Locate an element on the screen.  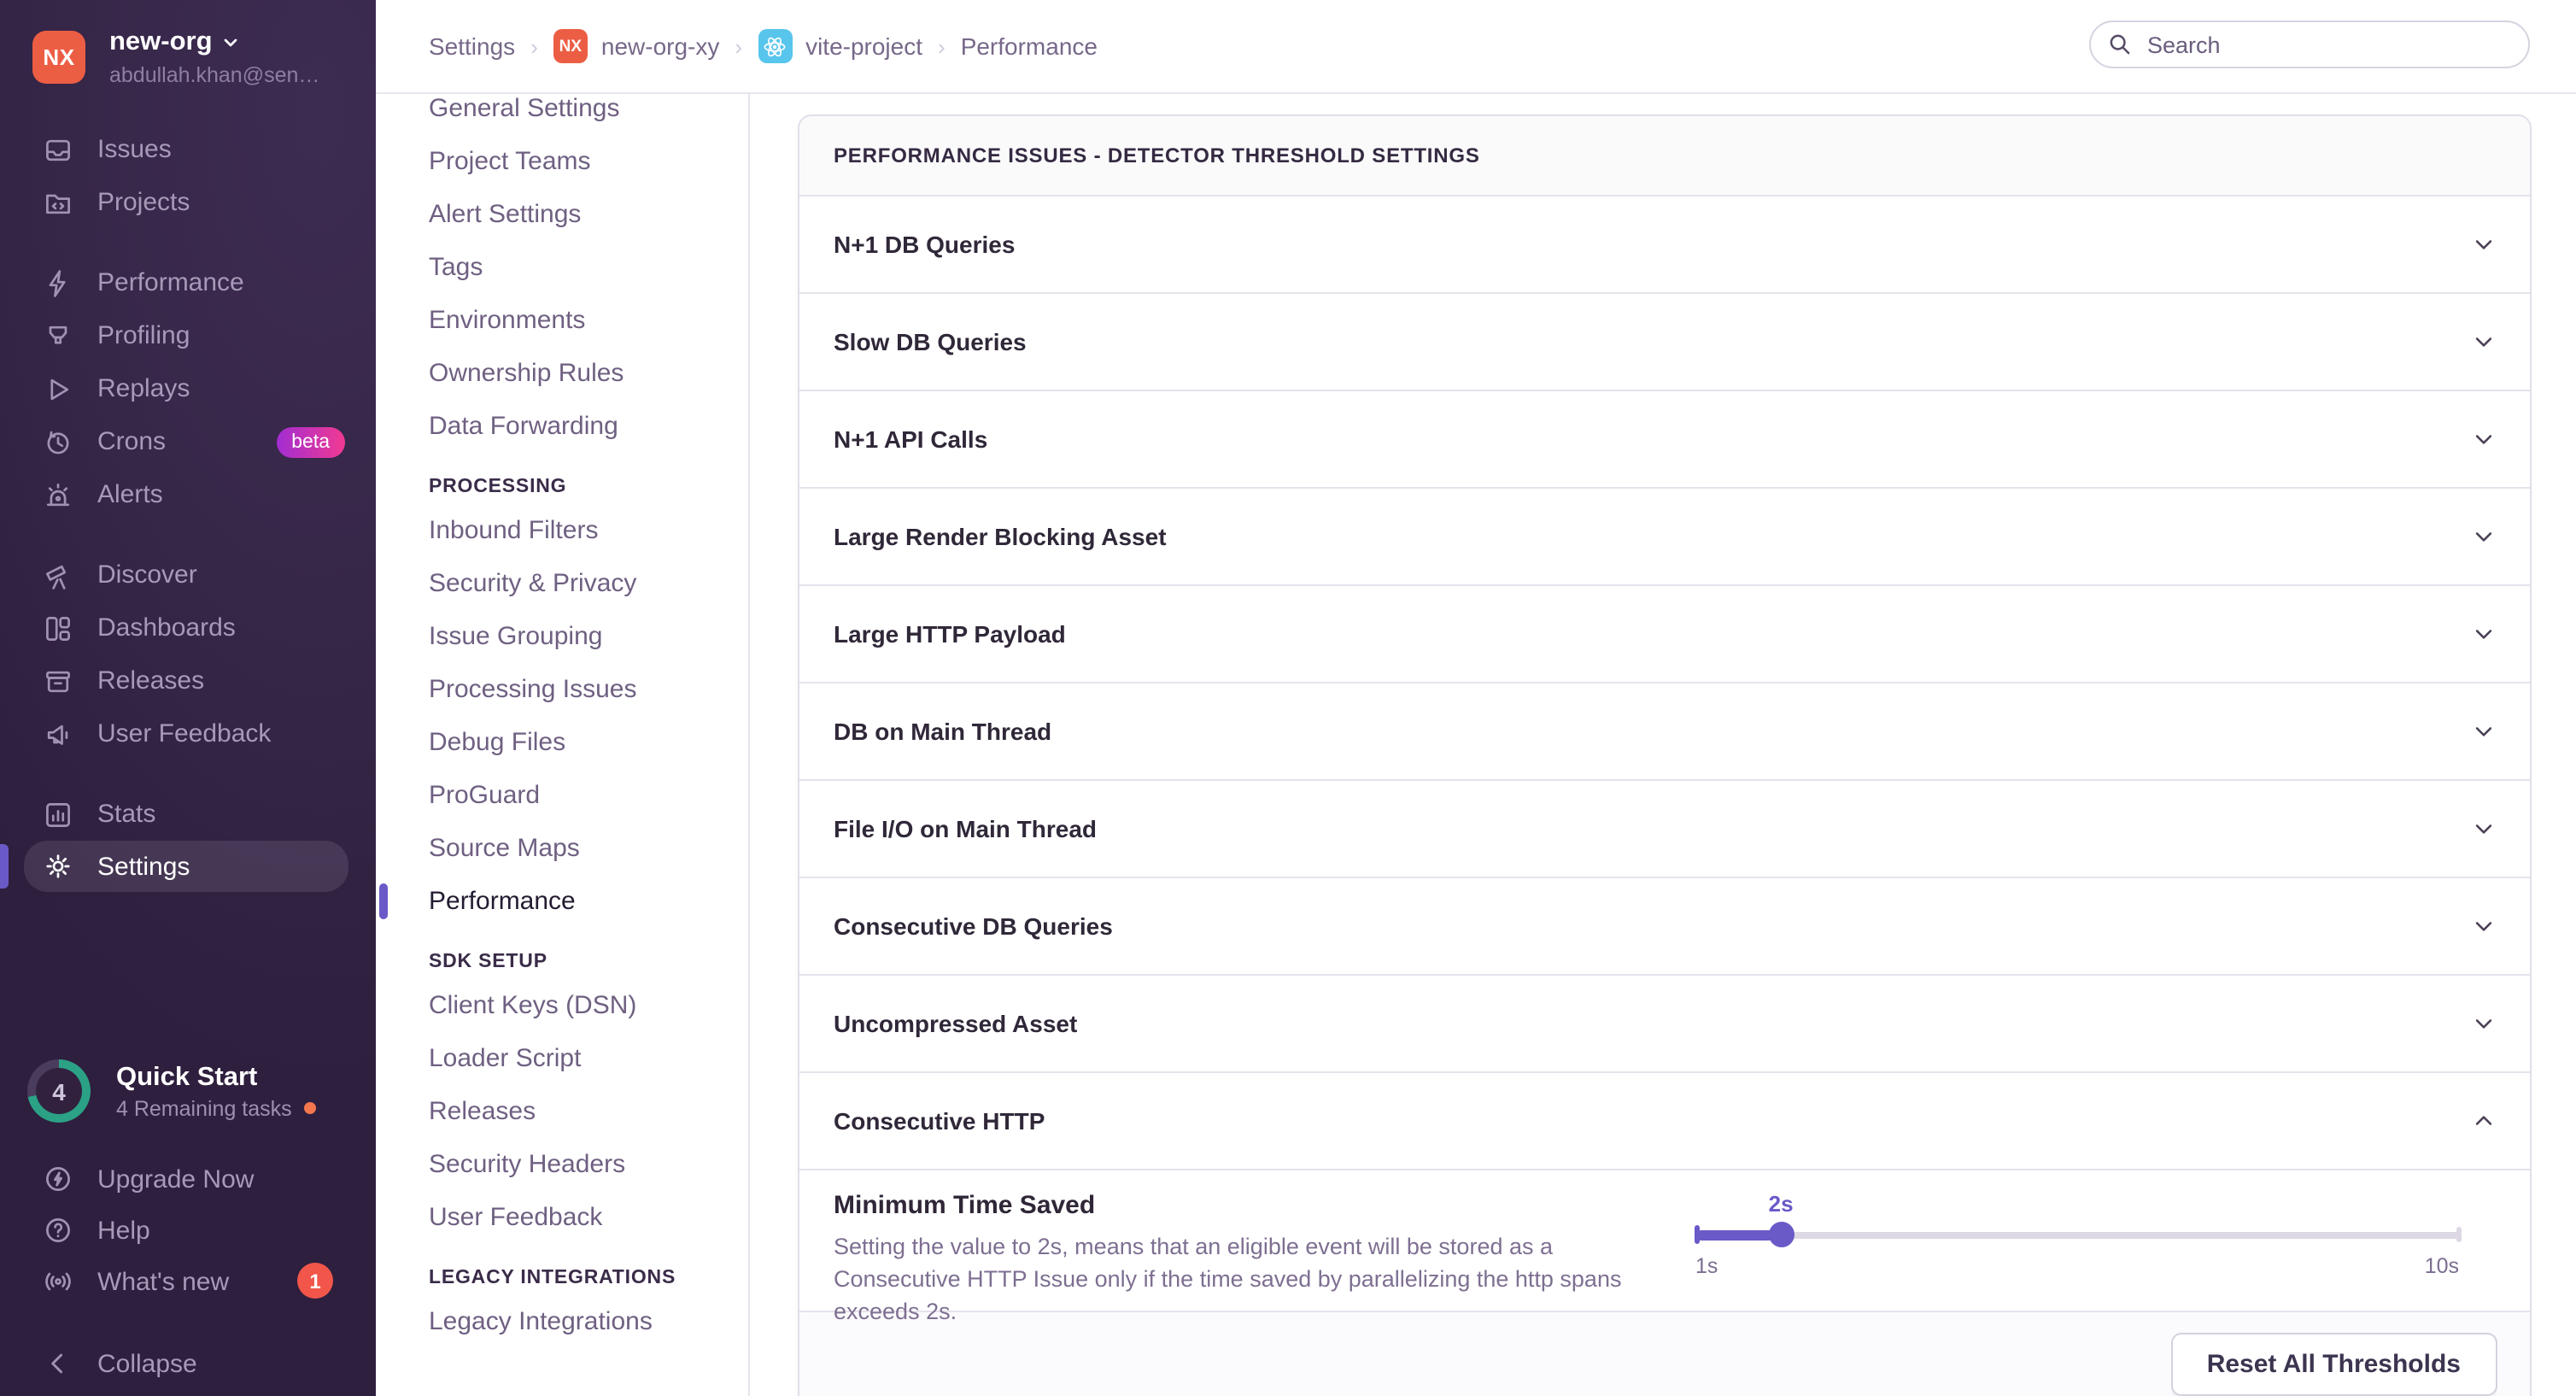
breadcrumb-settings: Settings is located at coordinates (472, 46).